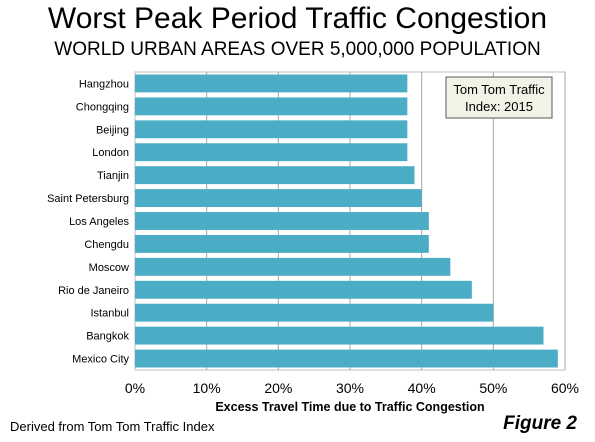  Describe the element at coordinates (499, 106) in the screenshot. I see `annotation-line-2: Index: 2015` at that location.